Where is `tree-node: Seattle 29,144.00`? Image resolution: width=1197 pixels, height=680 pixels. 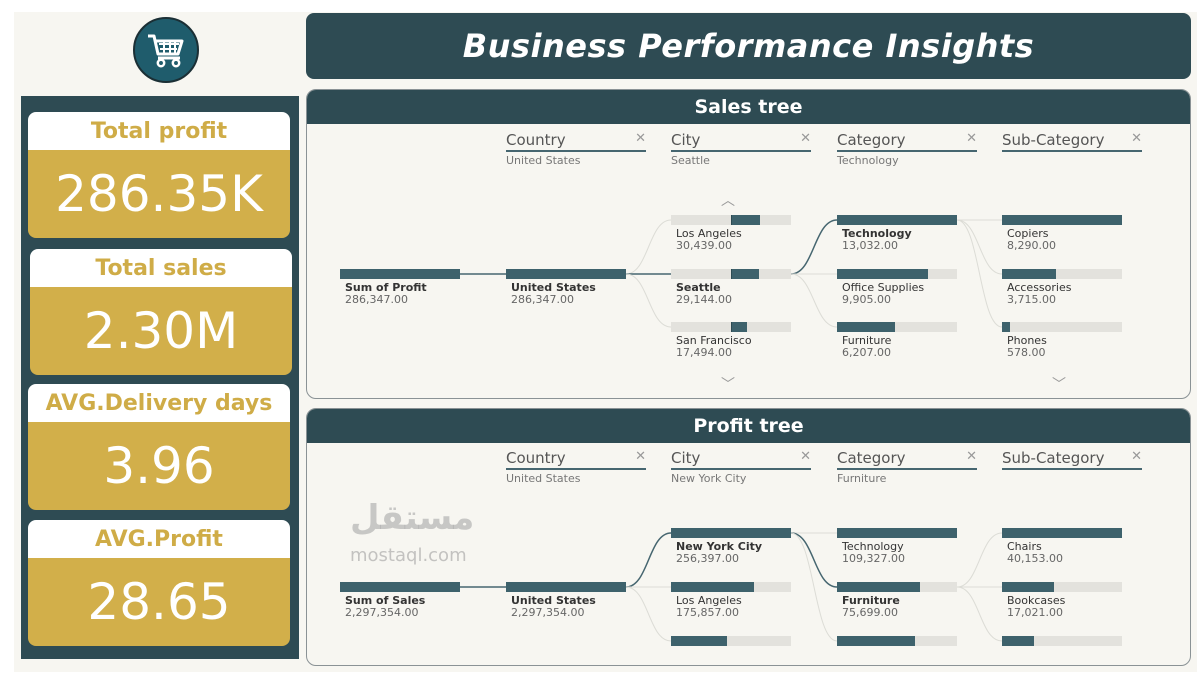 tree-node: Seattle 29,144.00 is located at coordinates (731, 287).